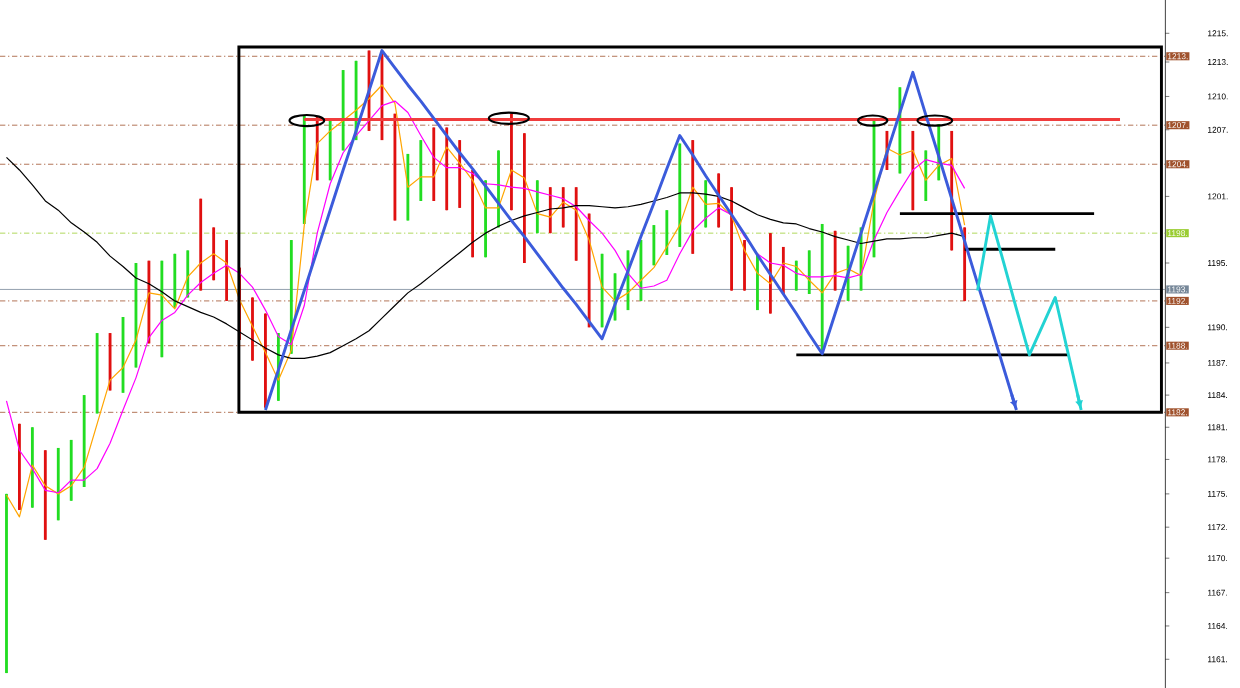 This screenshot has width=1240, height=688. I want to click on y-tick-label: 1190., so click(1217, 327).